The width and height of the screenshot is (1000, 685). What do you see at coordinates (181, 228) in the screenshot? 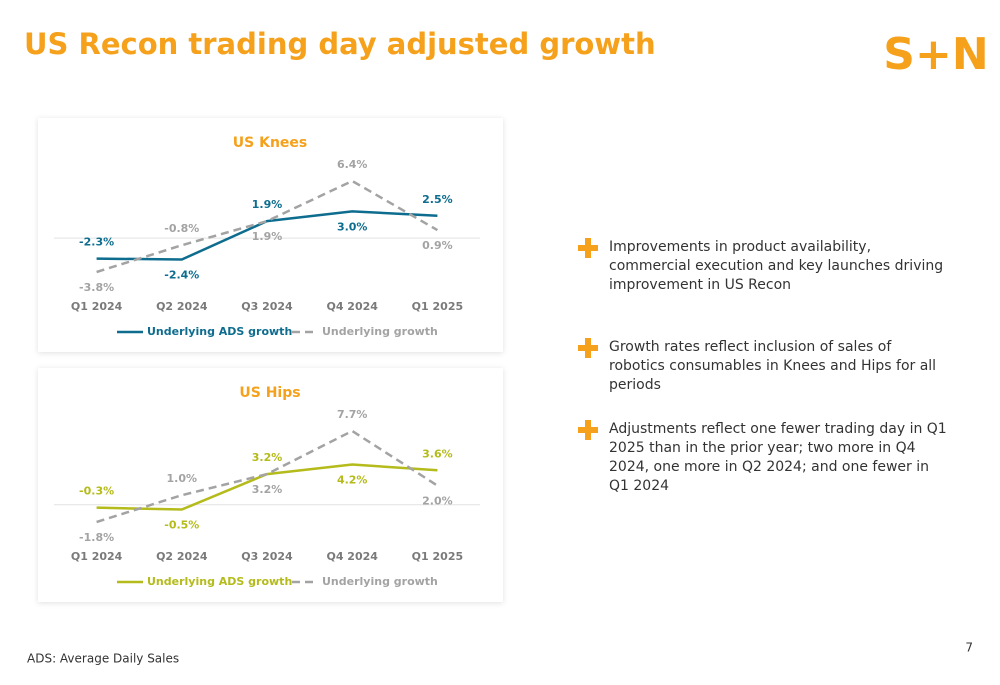
I see `data-label: -0.8%` at bounding box center [181, 228].